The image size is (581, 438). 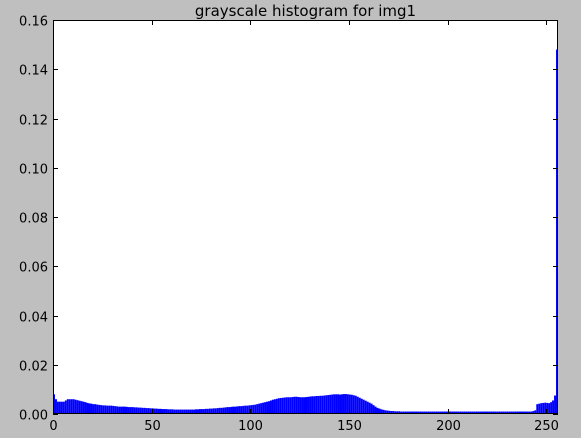 I want to click on y-tick-label: 0.08, so click(x=33, y=219).